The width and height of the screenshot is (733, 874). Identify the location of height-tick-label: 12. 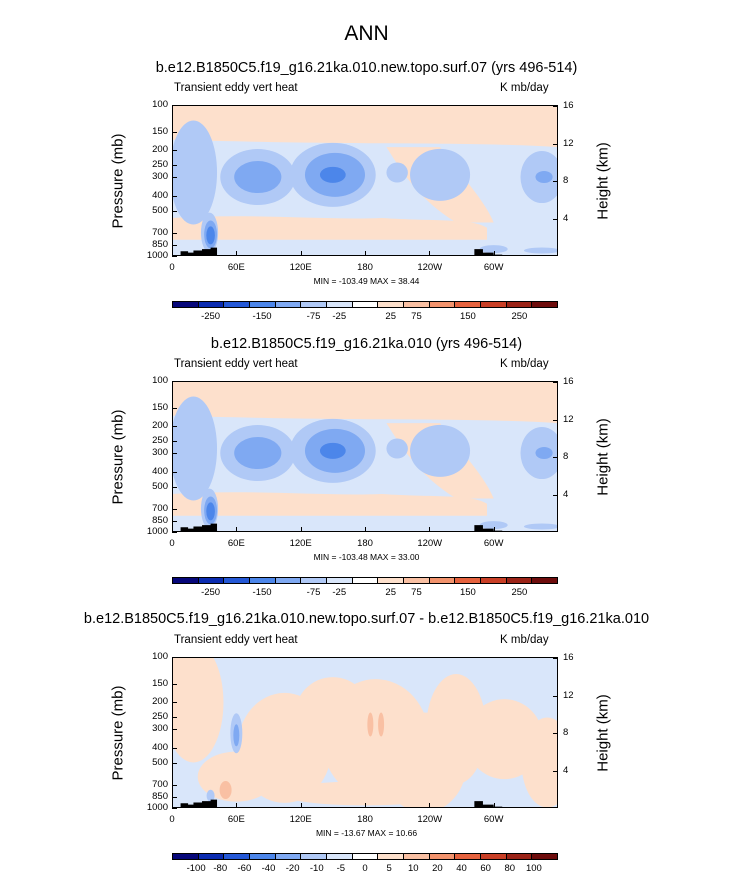
(568, 419).